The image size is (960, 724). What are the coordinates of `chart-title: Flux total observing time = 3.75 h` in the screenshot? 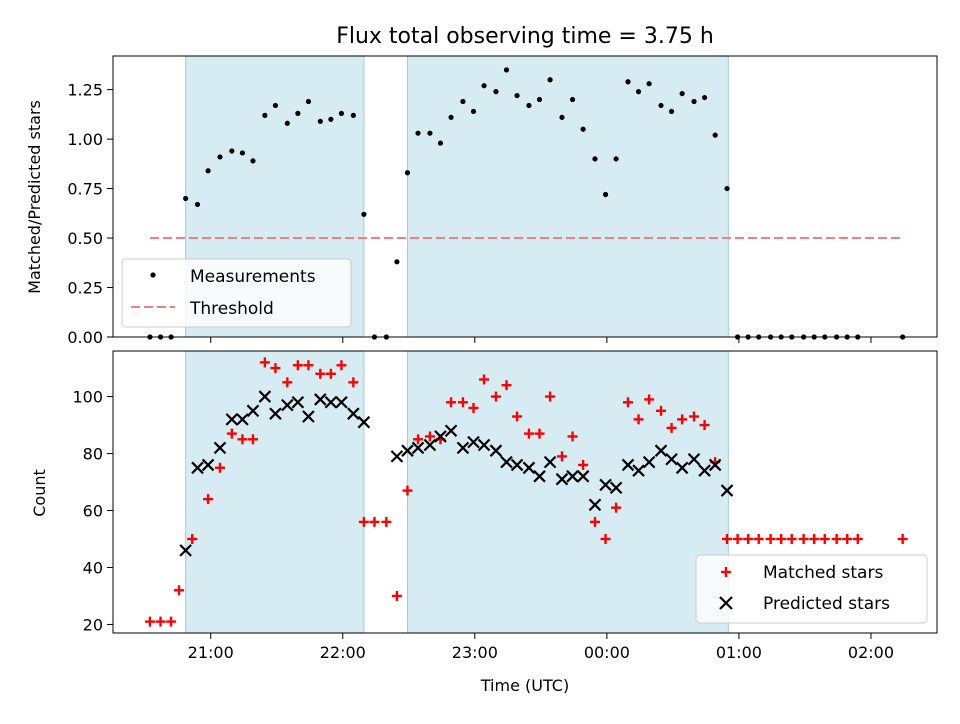 It's located at (525, 36).